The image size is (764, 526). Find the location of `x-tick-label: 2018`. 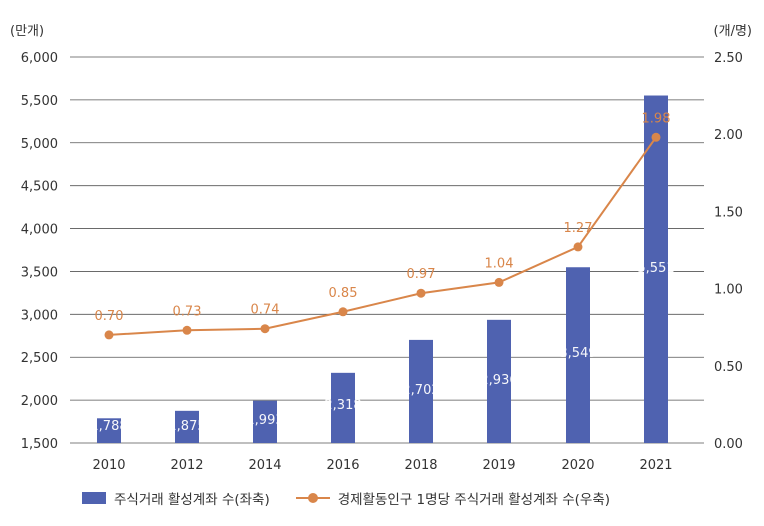

x-tick-label: 2018 is located at coordinates (420, 465).